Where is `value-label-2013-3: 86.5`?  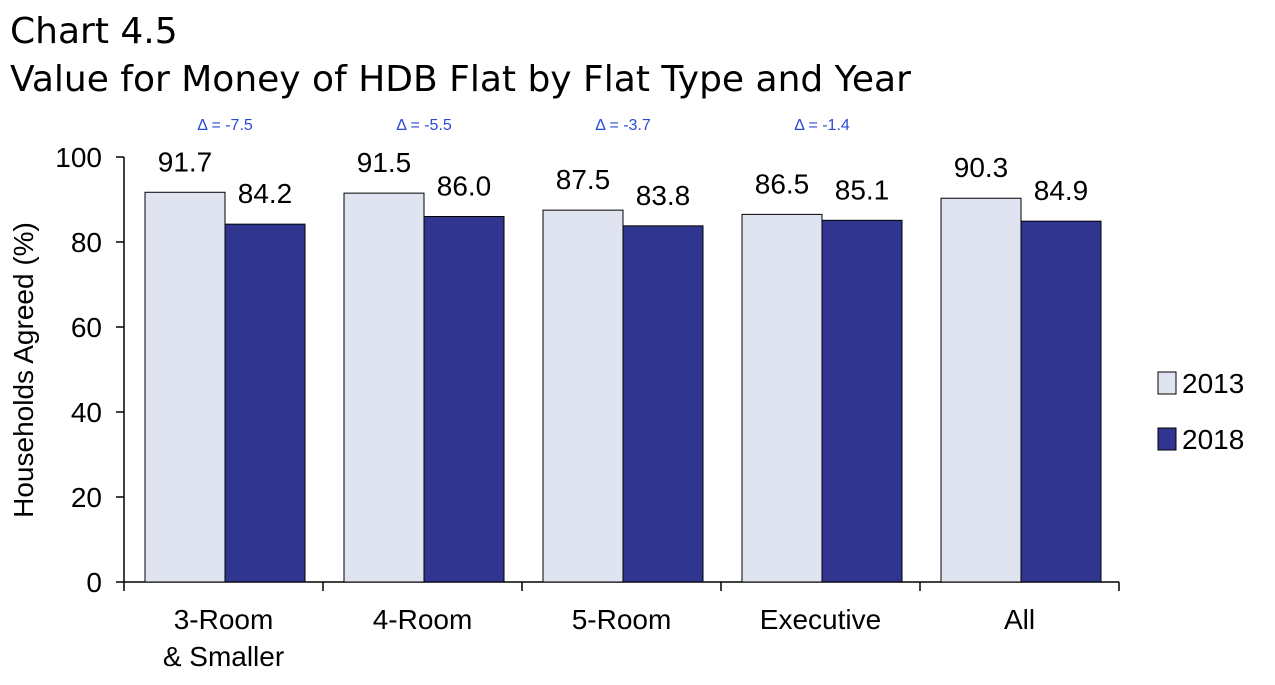 value-label-2013-3: 86.5 is located at coordinates (782, 183).